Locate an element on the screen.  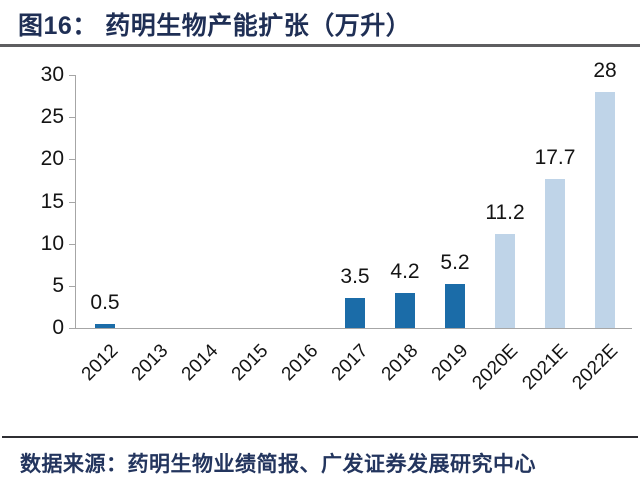
bar-2017 is located at coordinates (355, 313).